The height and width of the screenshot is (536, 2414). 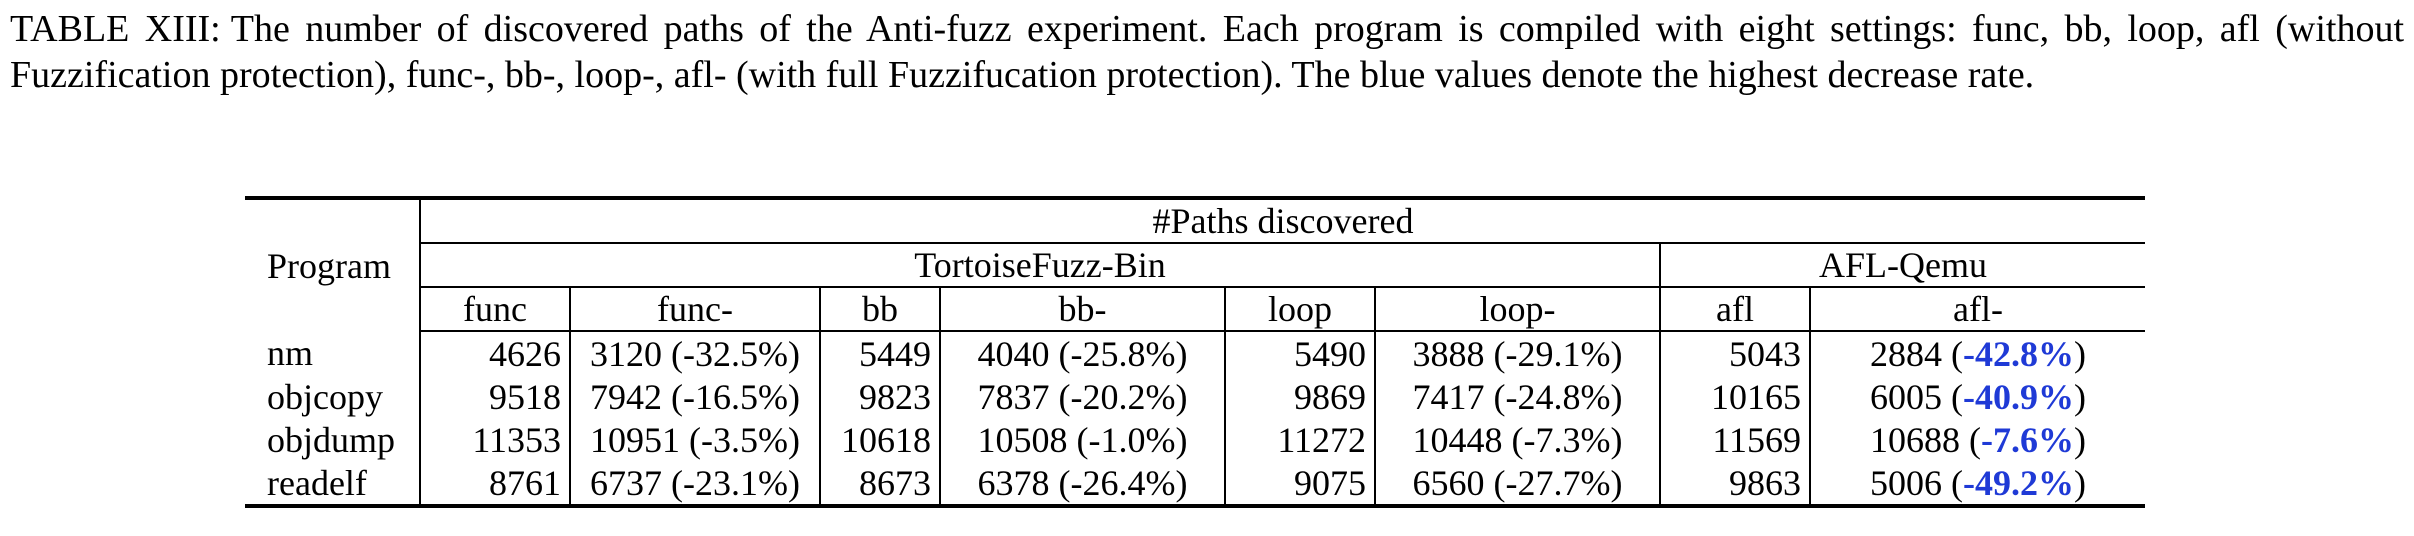 What do you see at coordinates (1299, 439) in the screenshot?
I see `cell-loop: 11272` at bounding box center [1299, 439].